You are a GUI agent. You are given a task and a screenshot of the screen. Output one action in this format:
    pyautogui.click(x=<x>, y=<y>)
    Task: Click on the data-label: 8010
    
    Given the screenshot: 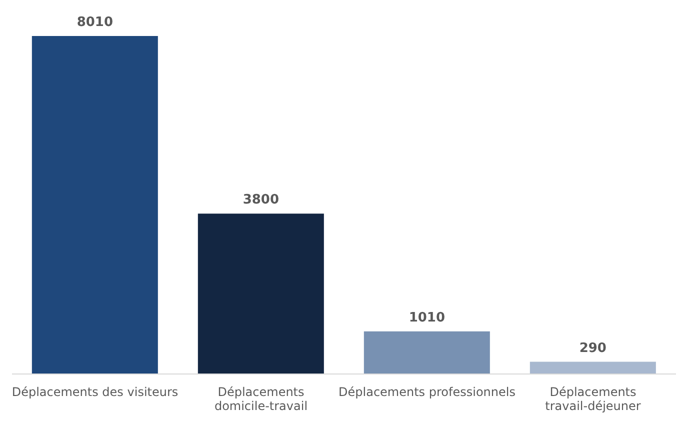 What is the action you would take?
    pyautogui.click(x=95, y=22)
    